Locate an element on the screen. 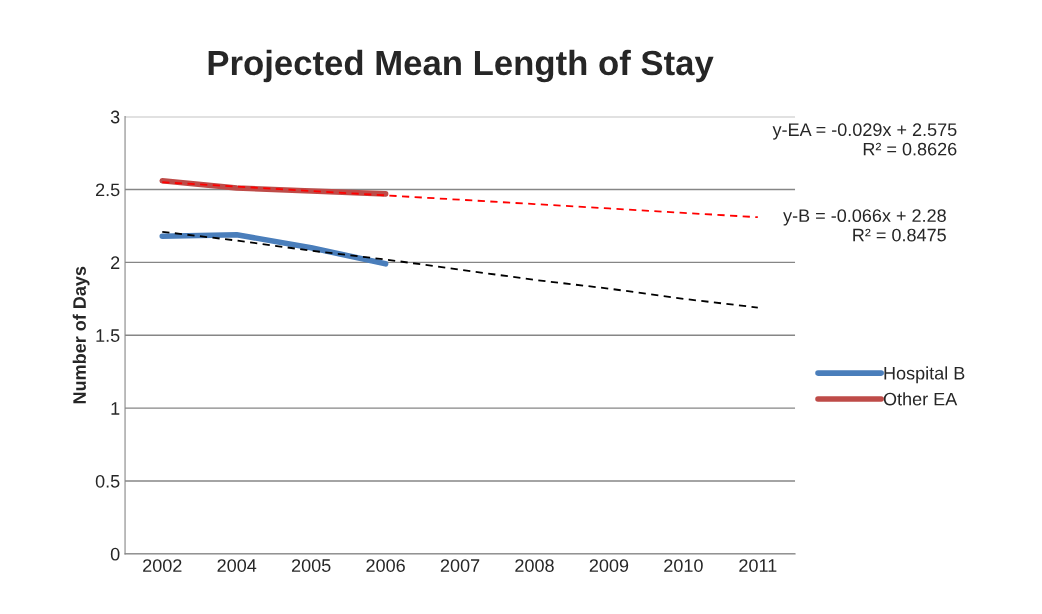  x-tick-label: 2011 is located at coordinates (758, 565).